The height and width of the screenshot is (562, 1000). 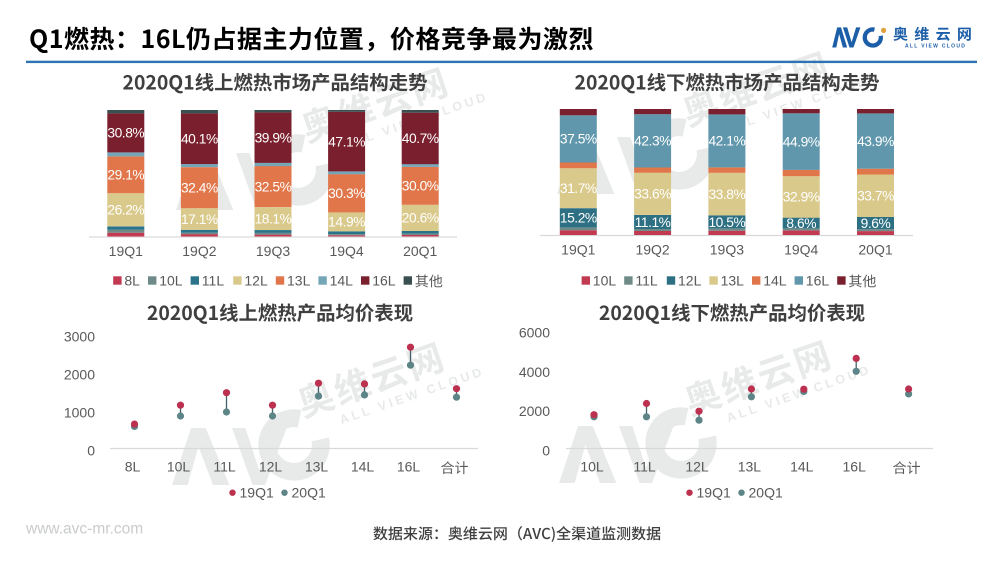 What do you see at coordinates (273, 218) in the screenshot?
I see `svg-text: 18.1%` at bounding box center [273, 218].